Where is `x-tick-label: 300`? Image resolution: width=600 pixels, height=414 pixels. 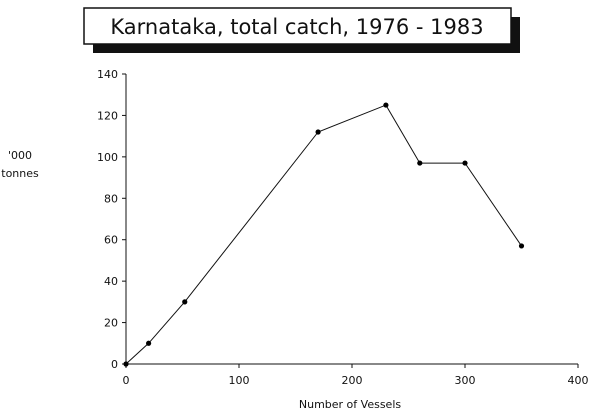 x-tick-label: 300 is located at coordinates (465, 380).